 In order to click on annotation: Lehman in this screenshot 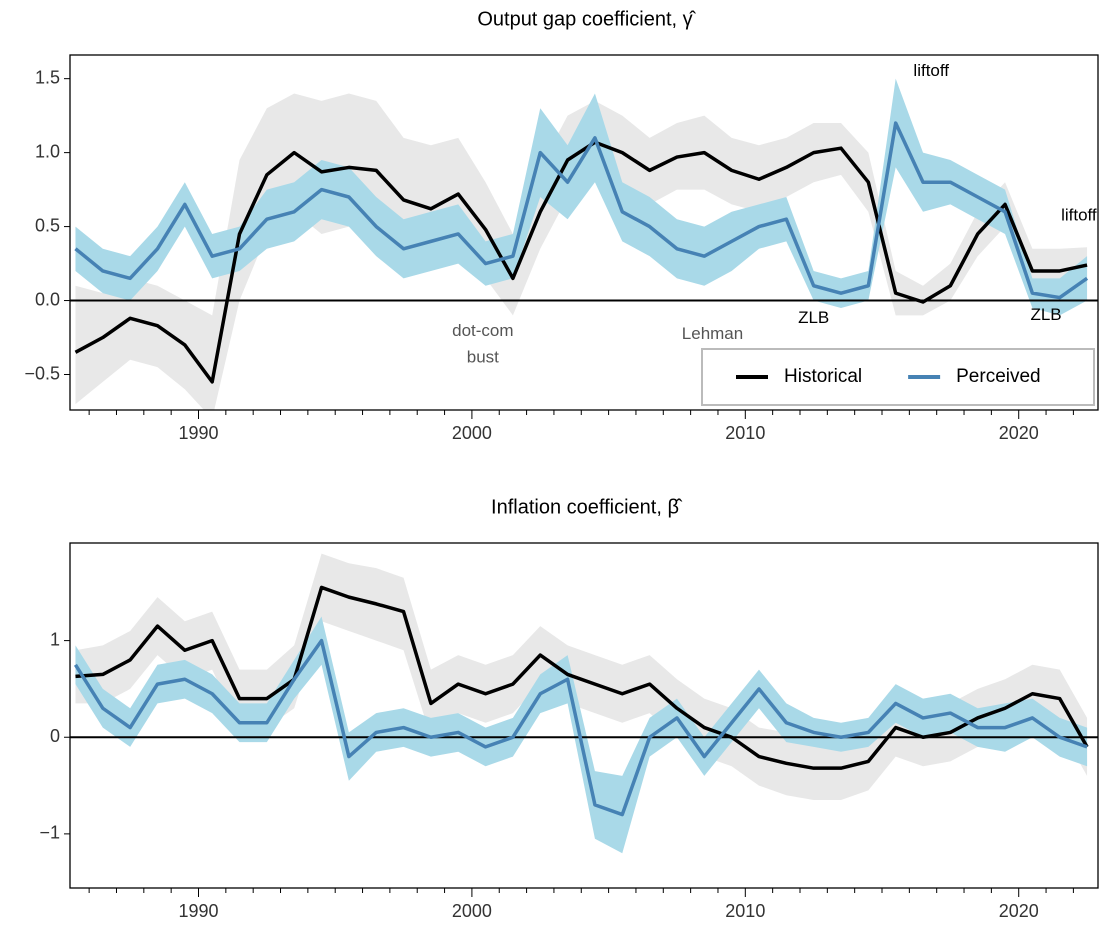, I will do `click(712, 333)`.